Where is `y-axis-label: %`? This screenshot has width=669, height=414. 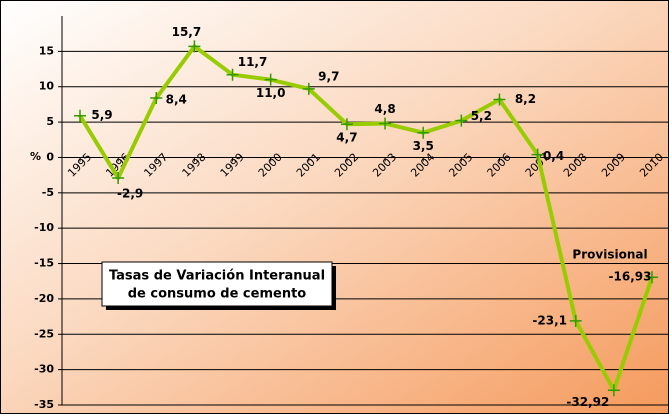
y-axis-label: % is located at coordinates (35, 156).